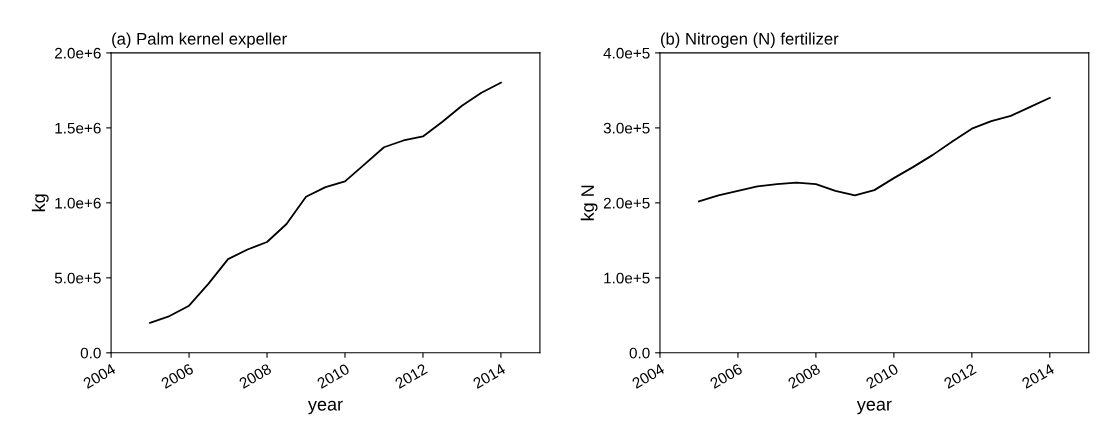  I want to click on y-tick-label: 2.0e+5, so click(626, 203).